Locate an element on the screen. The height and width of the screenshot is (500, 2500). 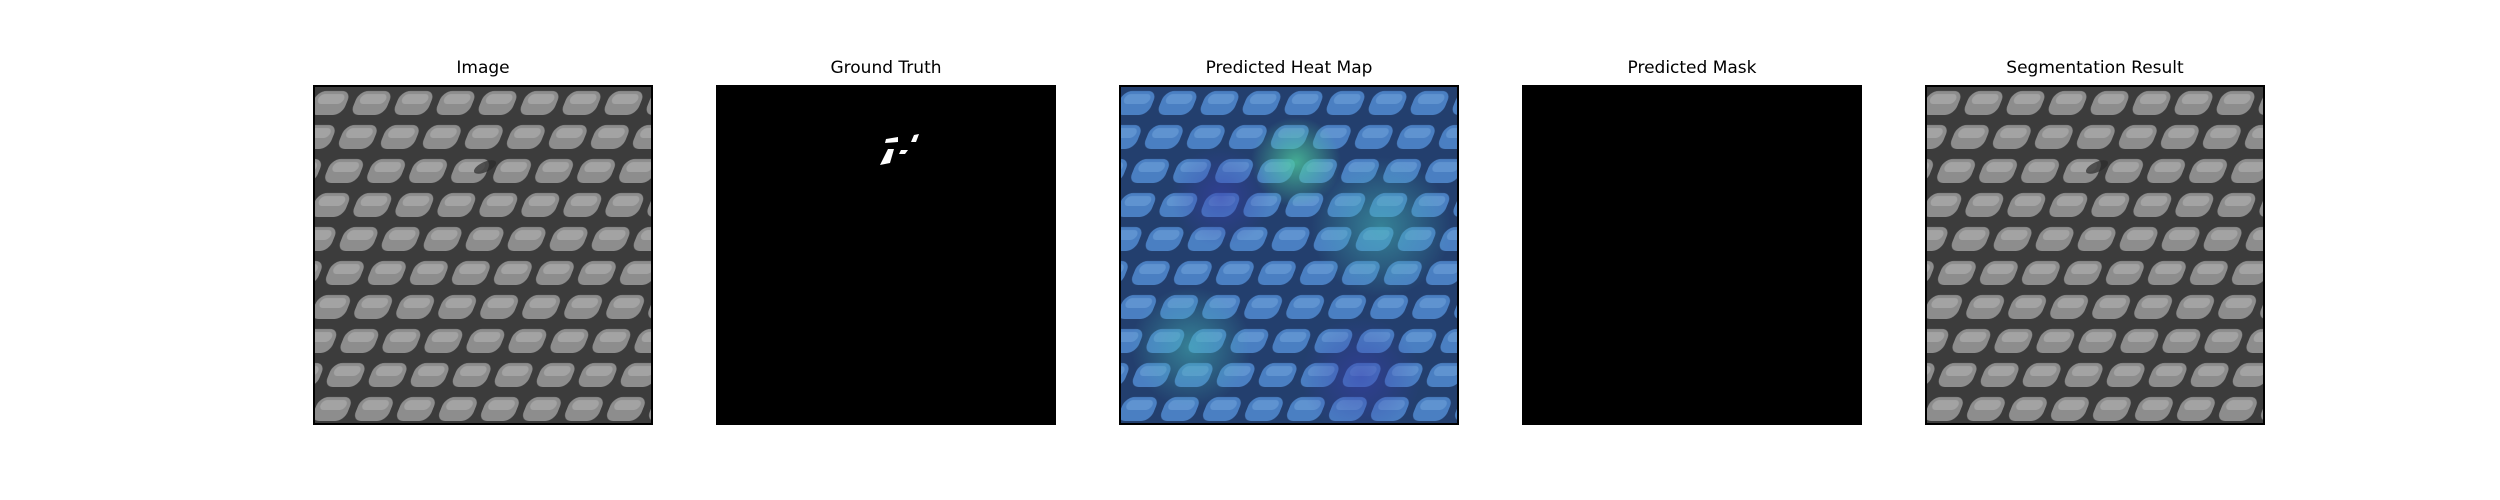
segmentation-result-frame is located at coordinates (2095, 255).